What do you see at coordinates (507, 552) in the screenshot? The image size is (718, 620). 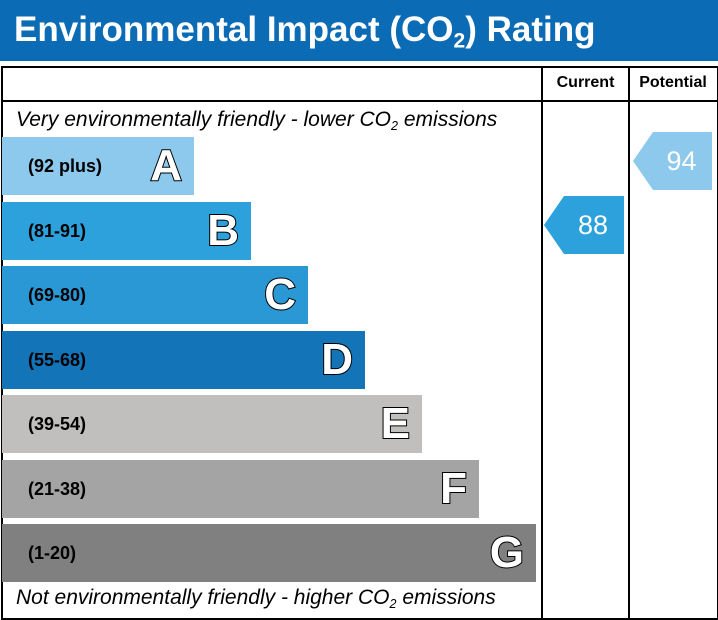 I see `band-letter: G` at bounding box center [507, 552].